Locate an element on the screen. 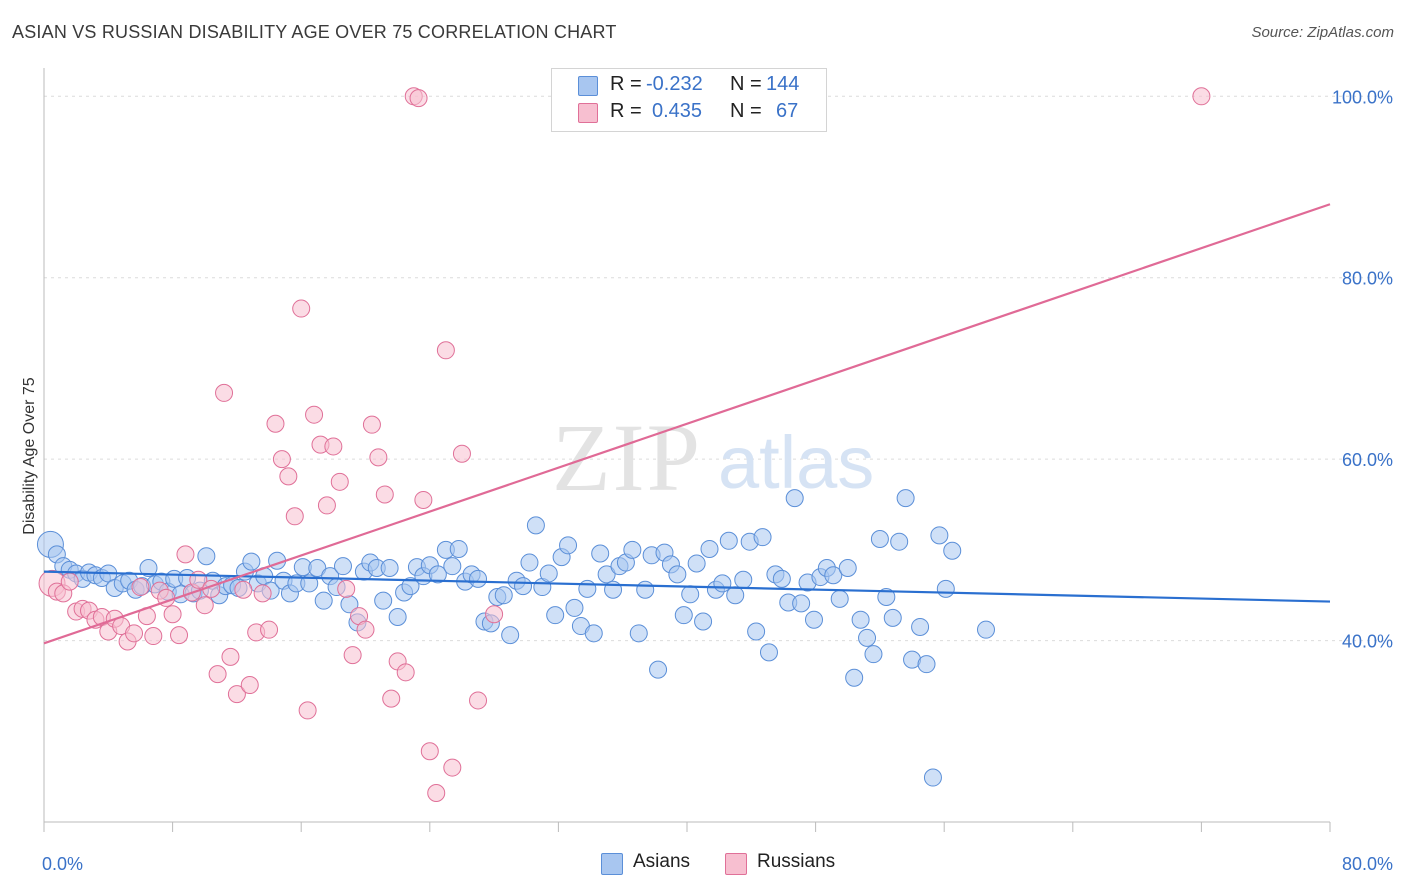 This screenshot has height=892, width=1406. legend-row-asians: R = -0.232 N = 144 is located at coordinates (689, 86).